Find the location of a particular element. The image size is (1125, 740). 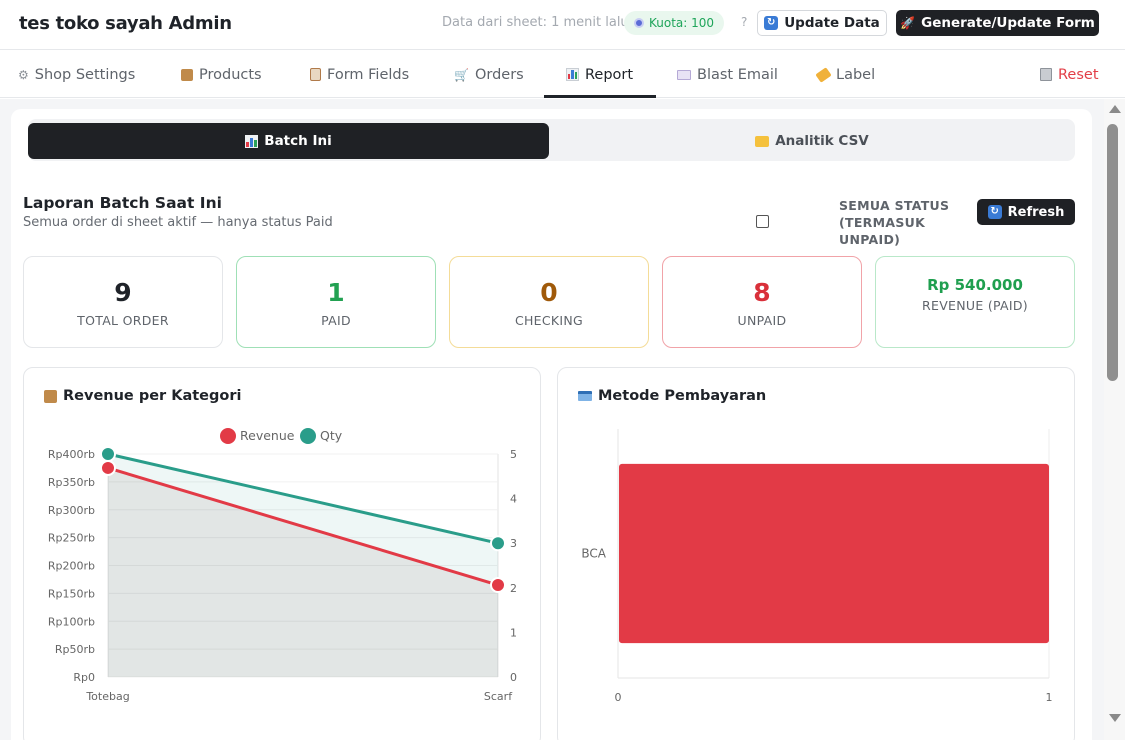

trash-icon is located at coordinates (1046, 74).